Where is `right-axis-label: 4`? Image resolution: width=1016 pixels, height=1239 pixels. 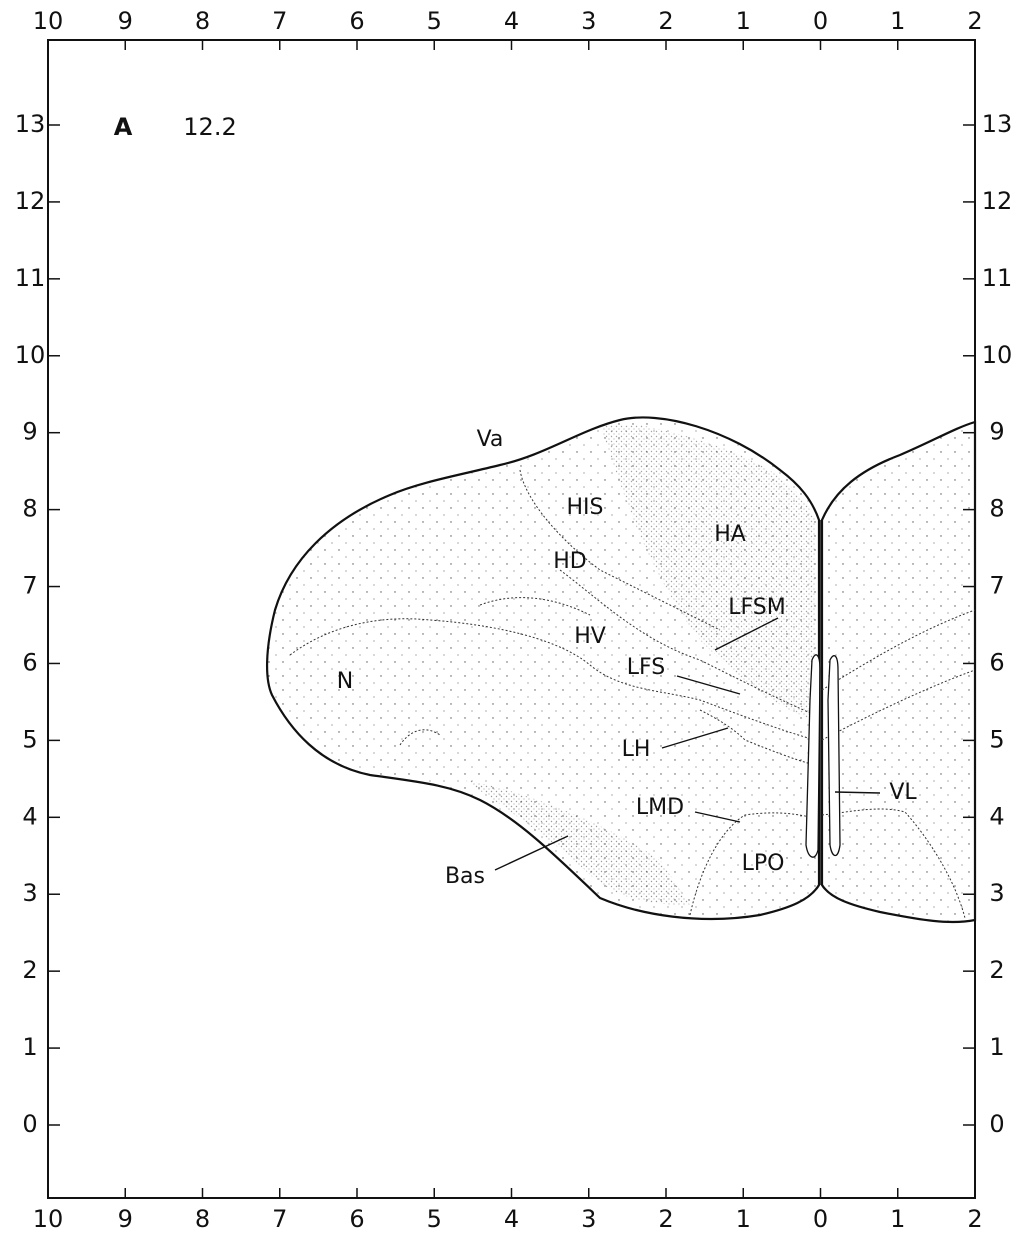
right-axis-label: 4 is located at coordinates (996, 816).